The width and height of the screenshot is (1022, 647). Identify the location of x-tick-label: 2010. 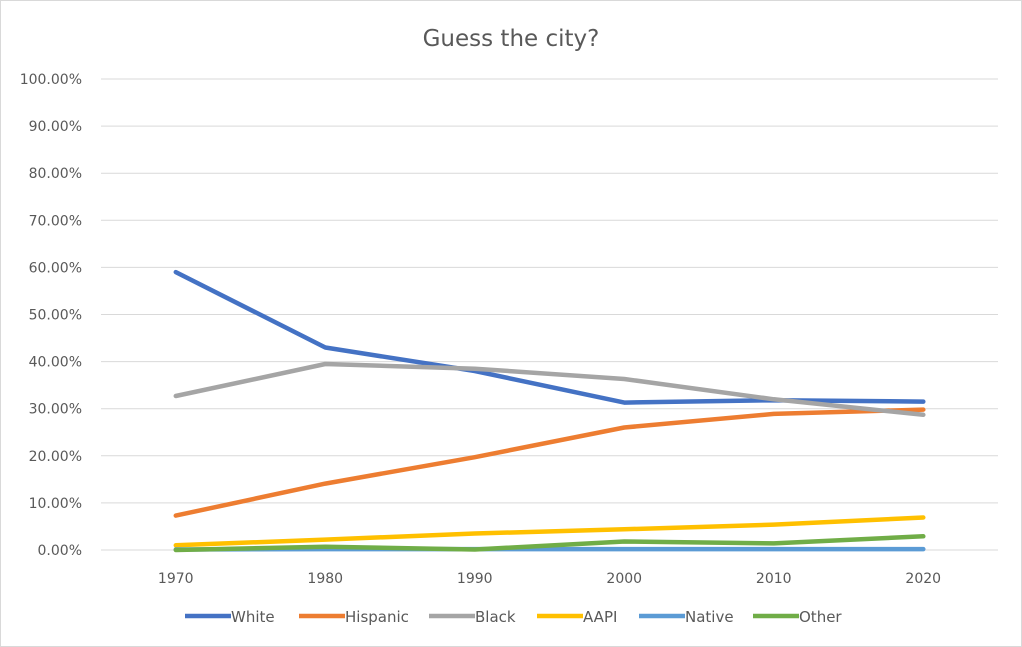
(774, 579).